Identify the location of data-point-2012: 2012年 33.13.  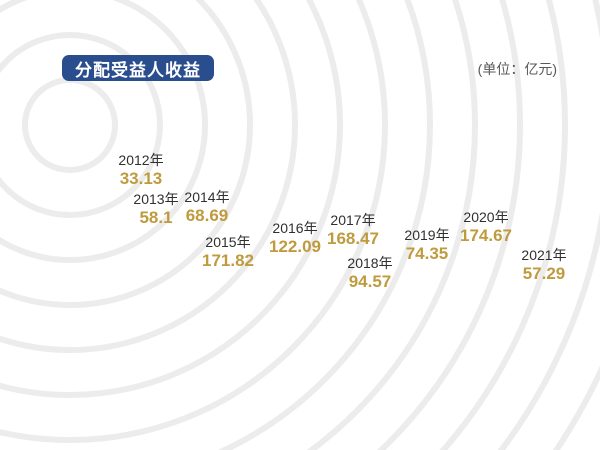
(140, 170).